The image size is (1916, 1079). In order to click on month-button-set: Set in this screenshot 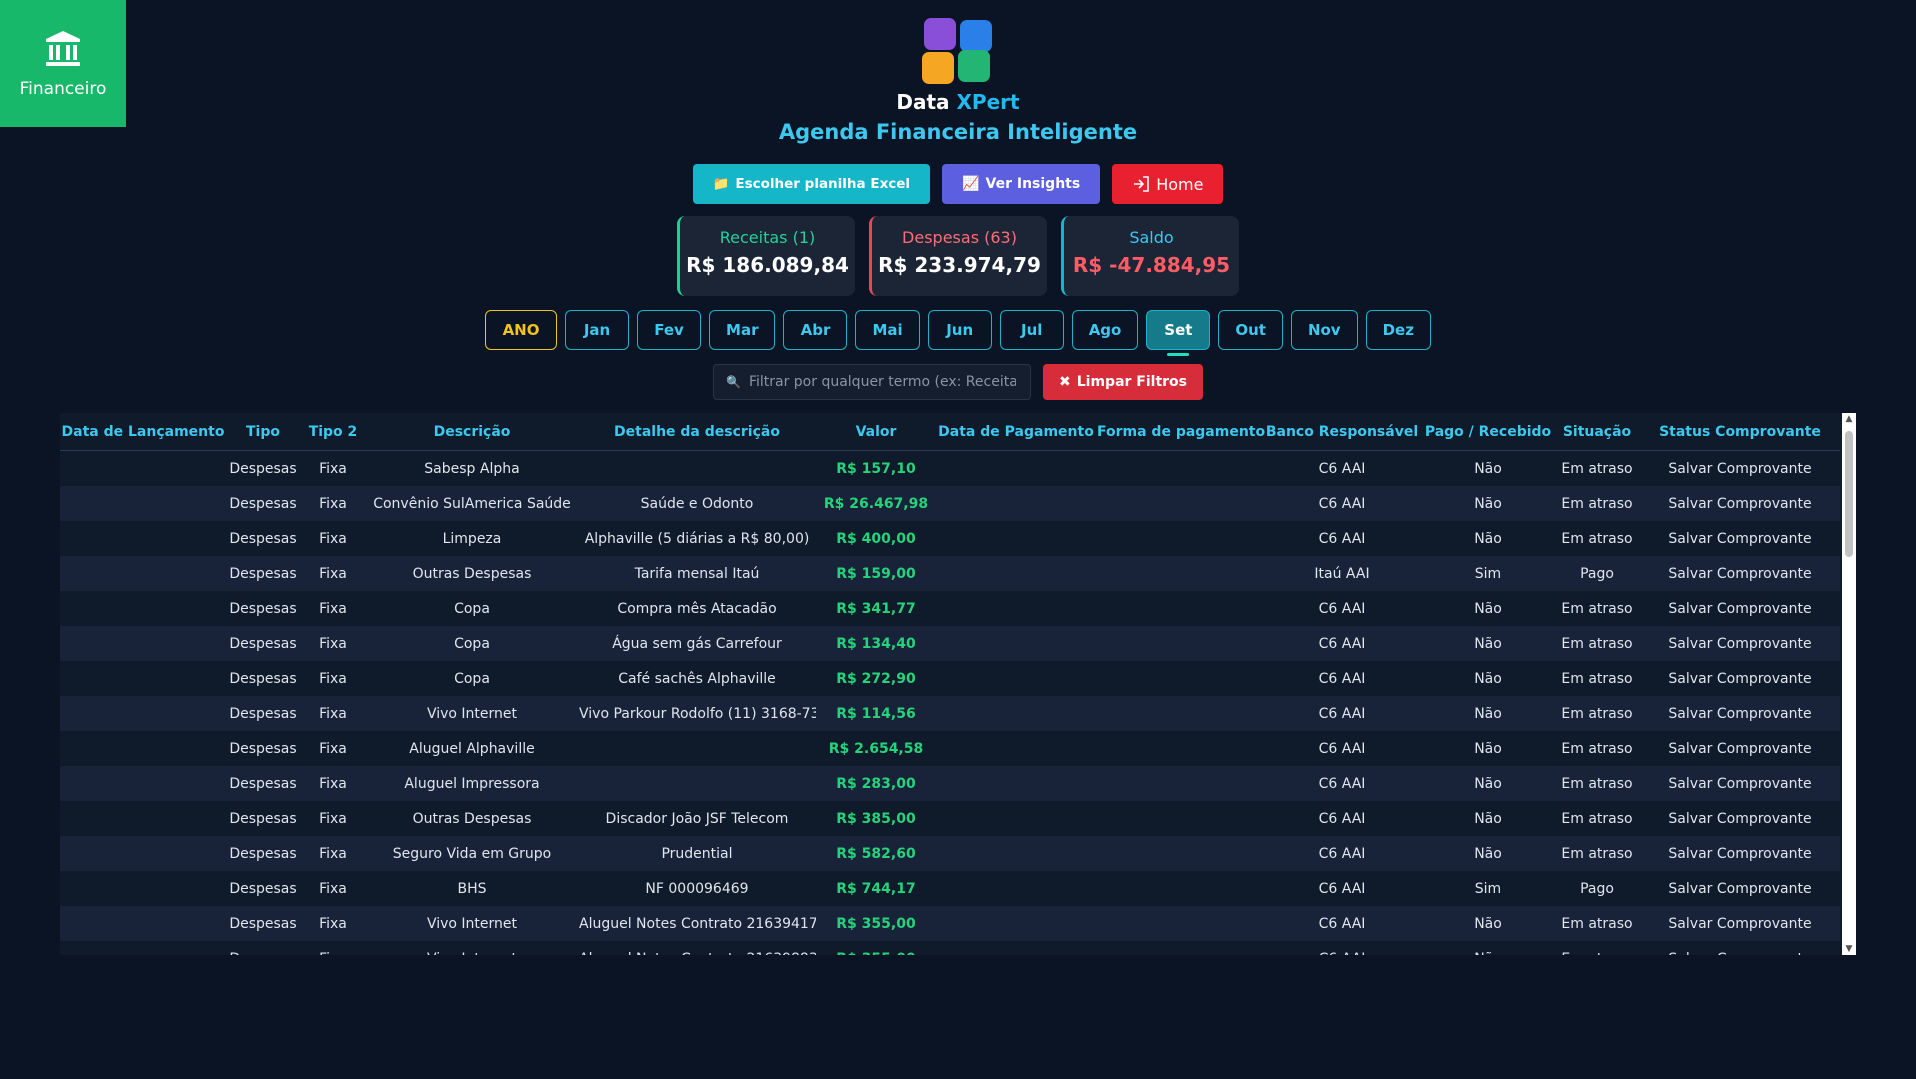, I will do `click(1178, 330)`.